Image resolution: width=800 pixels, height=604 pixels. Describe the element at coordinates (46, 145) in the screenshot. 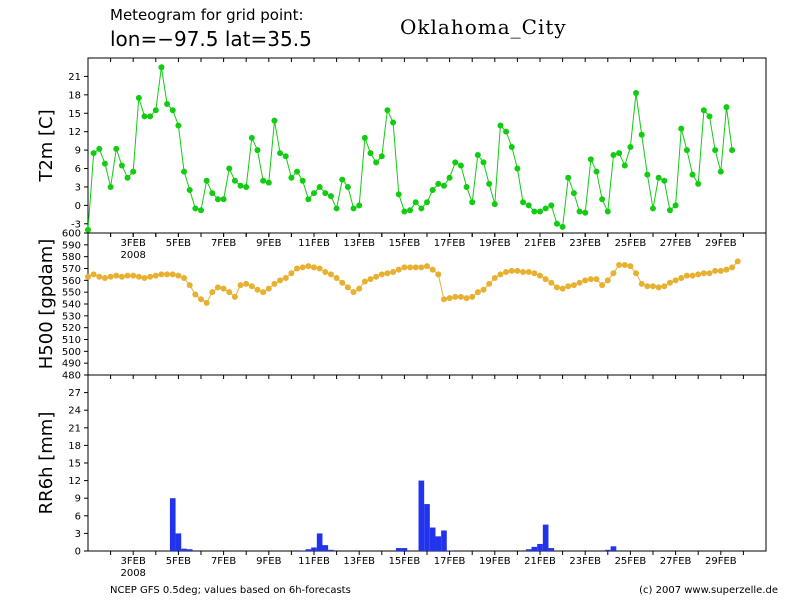

I see `t2m-ylabel: T2m [C]` at that location.